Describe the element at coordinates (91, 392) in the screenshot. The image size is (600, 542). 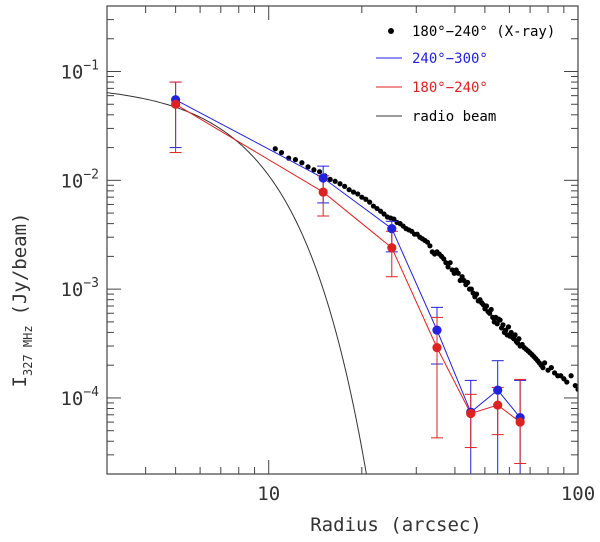
I see `y-tick-label-exponent: −4` at that location.